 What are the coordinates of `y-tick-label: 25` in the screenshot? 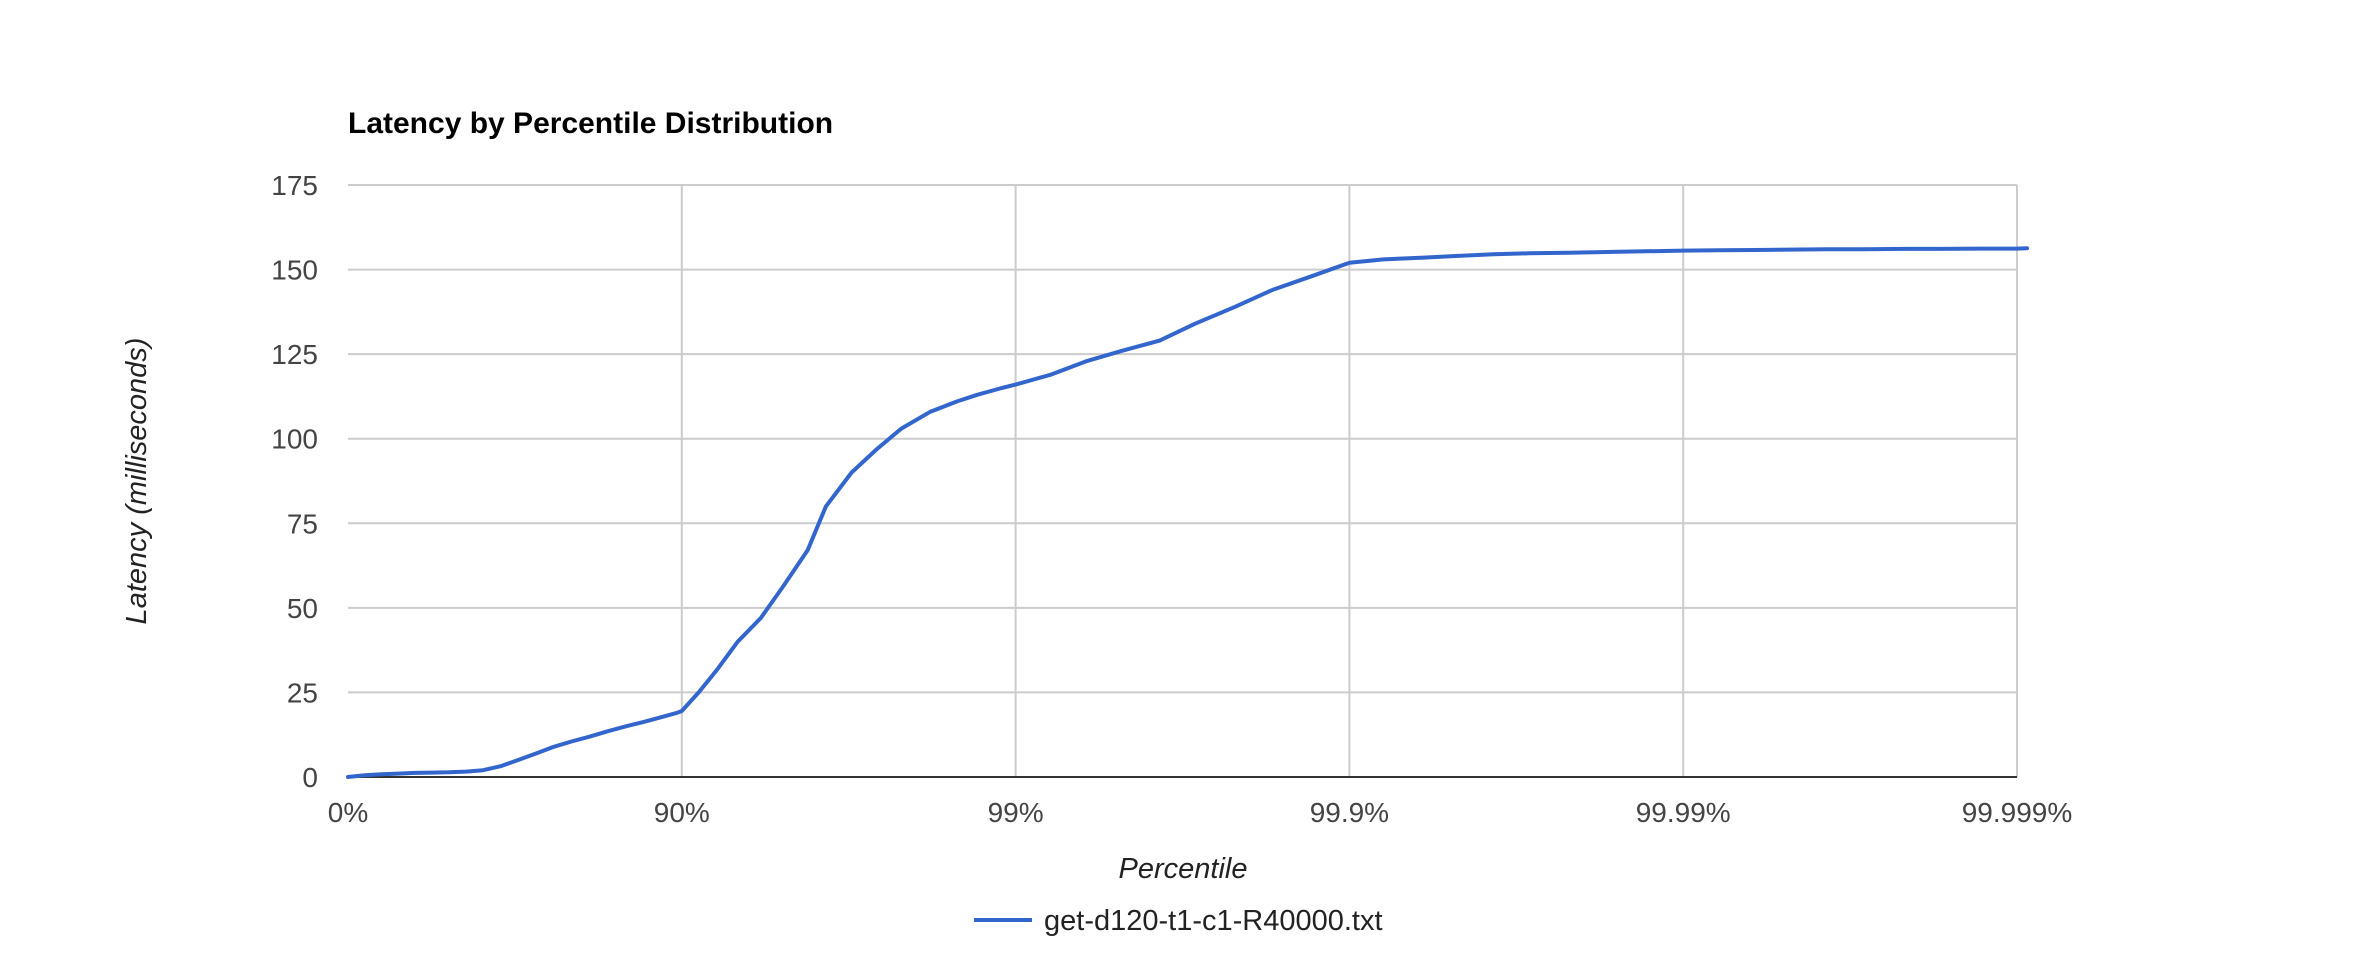 It's located at (302, 692).